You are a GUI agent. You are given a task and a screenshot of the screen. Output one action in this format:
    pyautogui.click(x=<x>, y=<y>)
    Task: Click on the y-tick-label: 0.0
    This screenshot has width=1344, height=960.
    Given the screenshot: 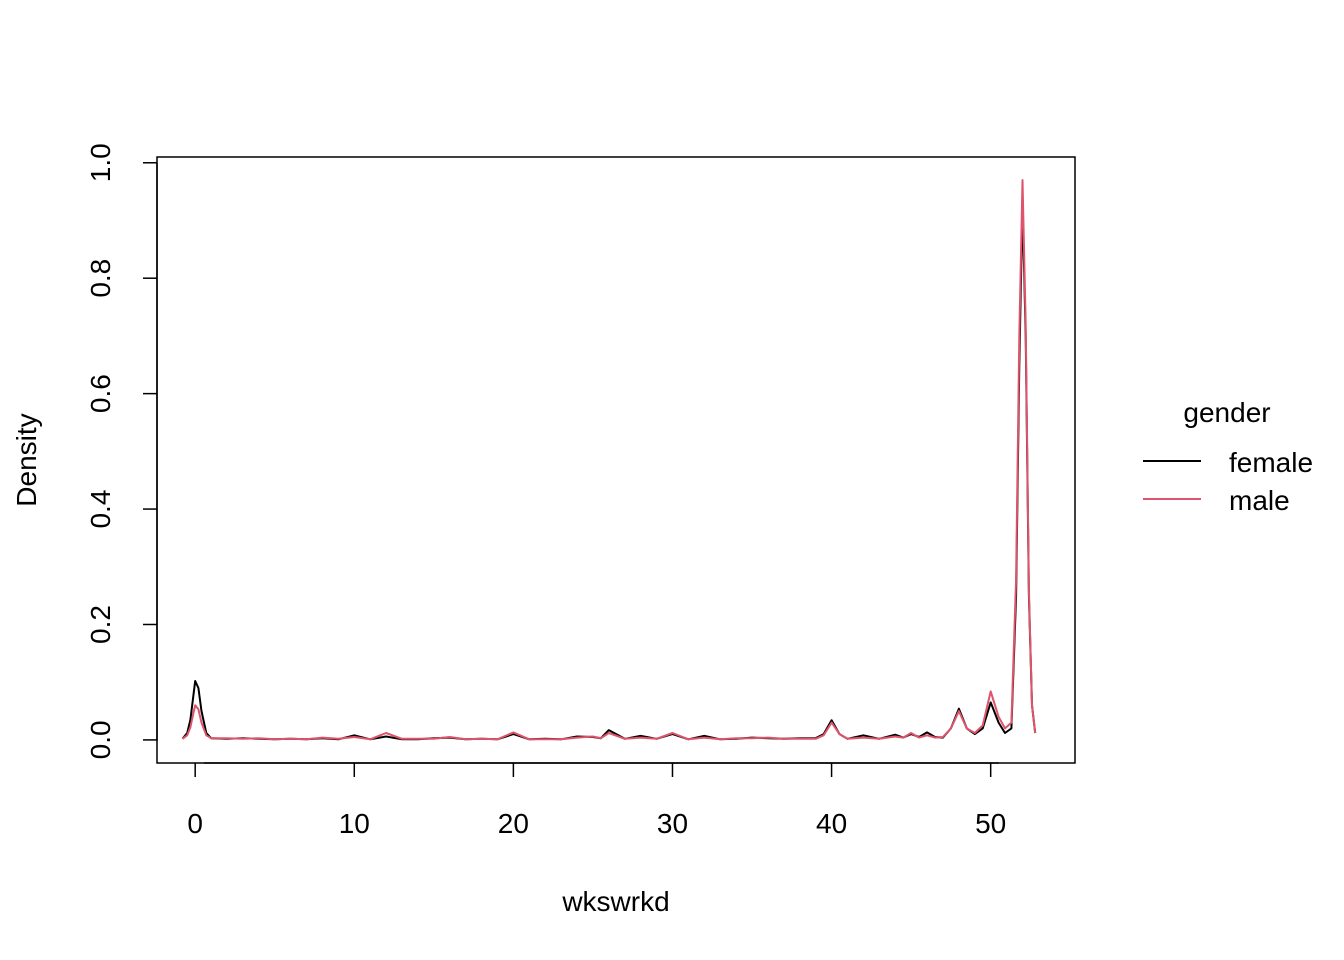 What is the action you would take?
    pyautogui.click(x=100, y=739)
    